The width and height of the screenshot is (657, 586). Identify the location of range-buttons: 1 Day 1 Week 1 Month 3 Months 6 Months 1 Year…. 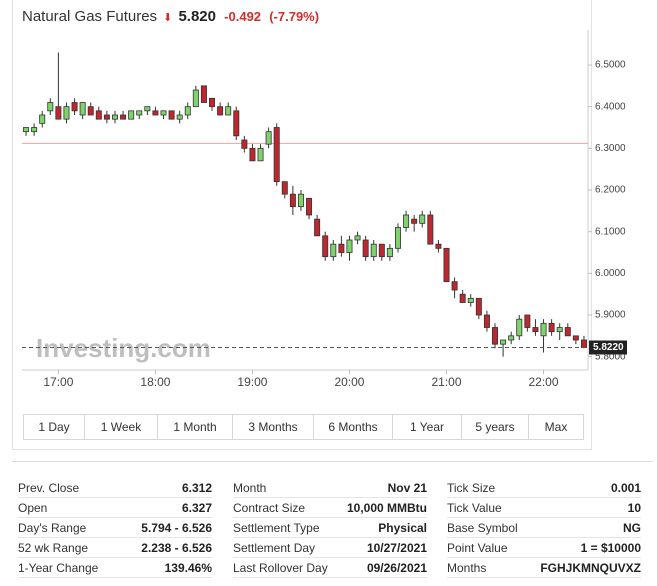
(303, 427).